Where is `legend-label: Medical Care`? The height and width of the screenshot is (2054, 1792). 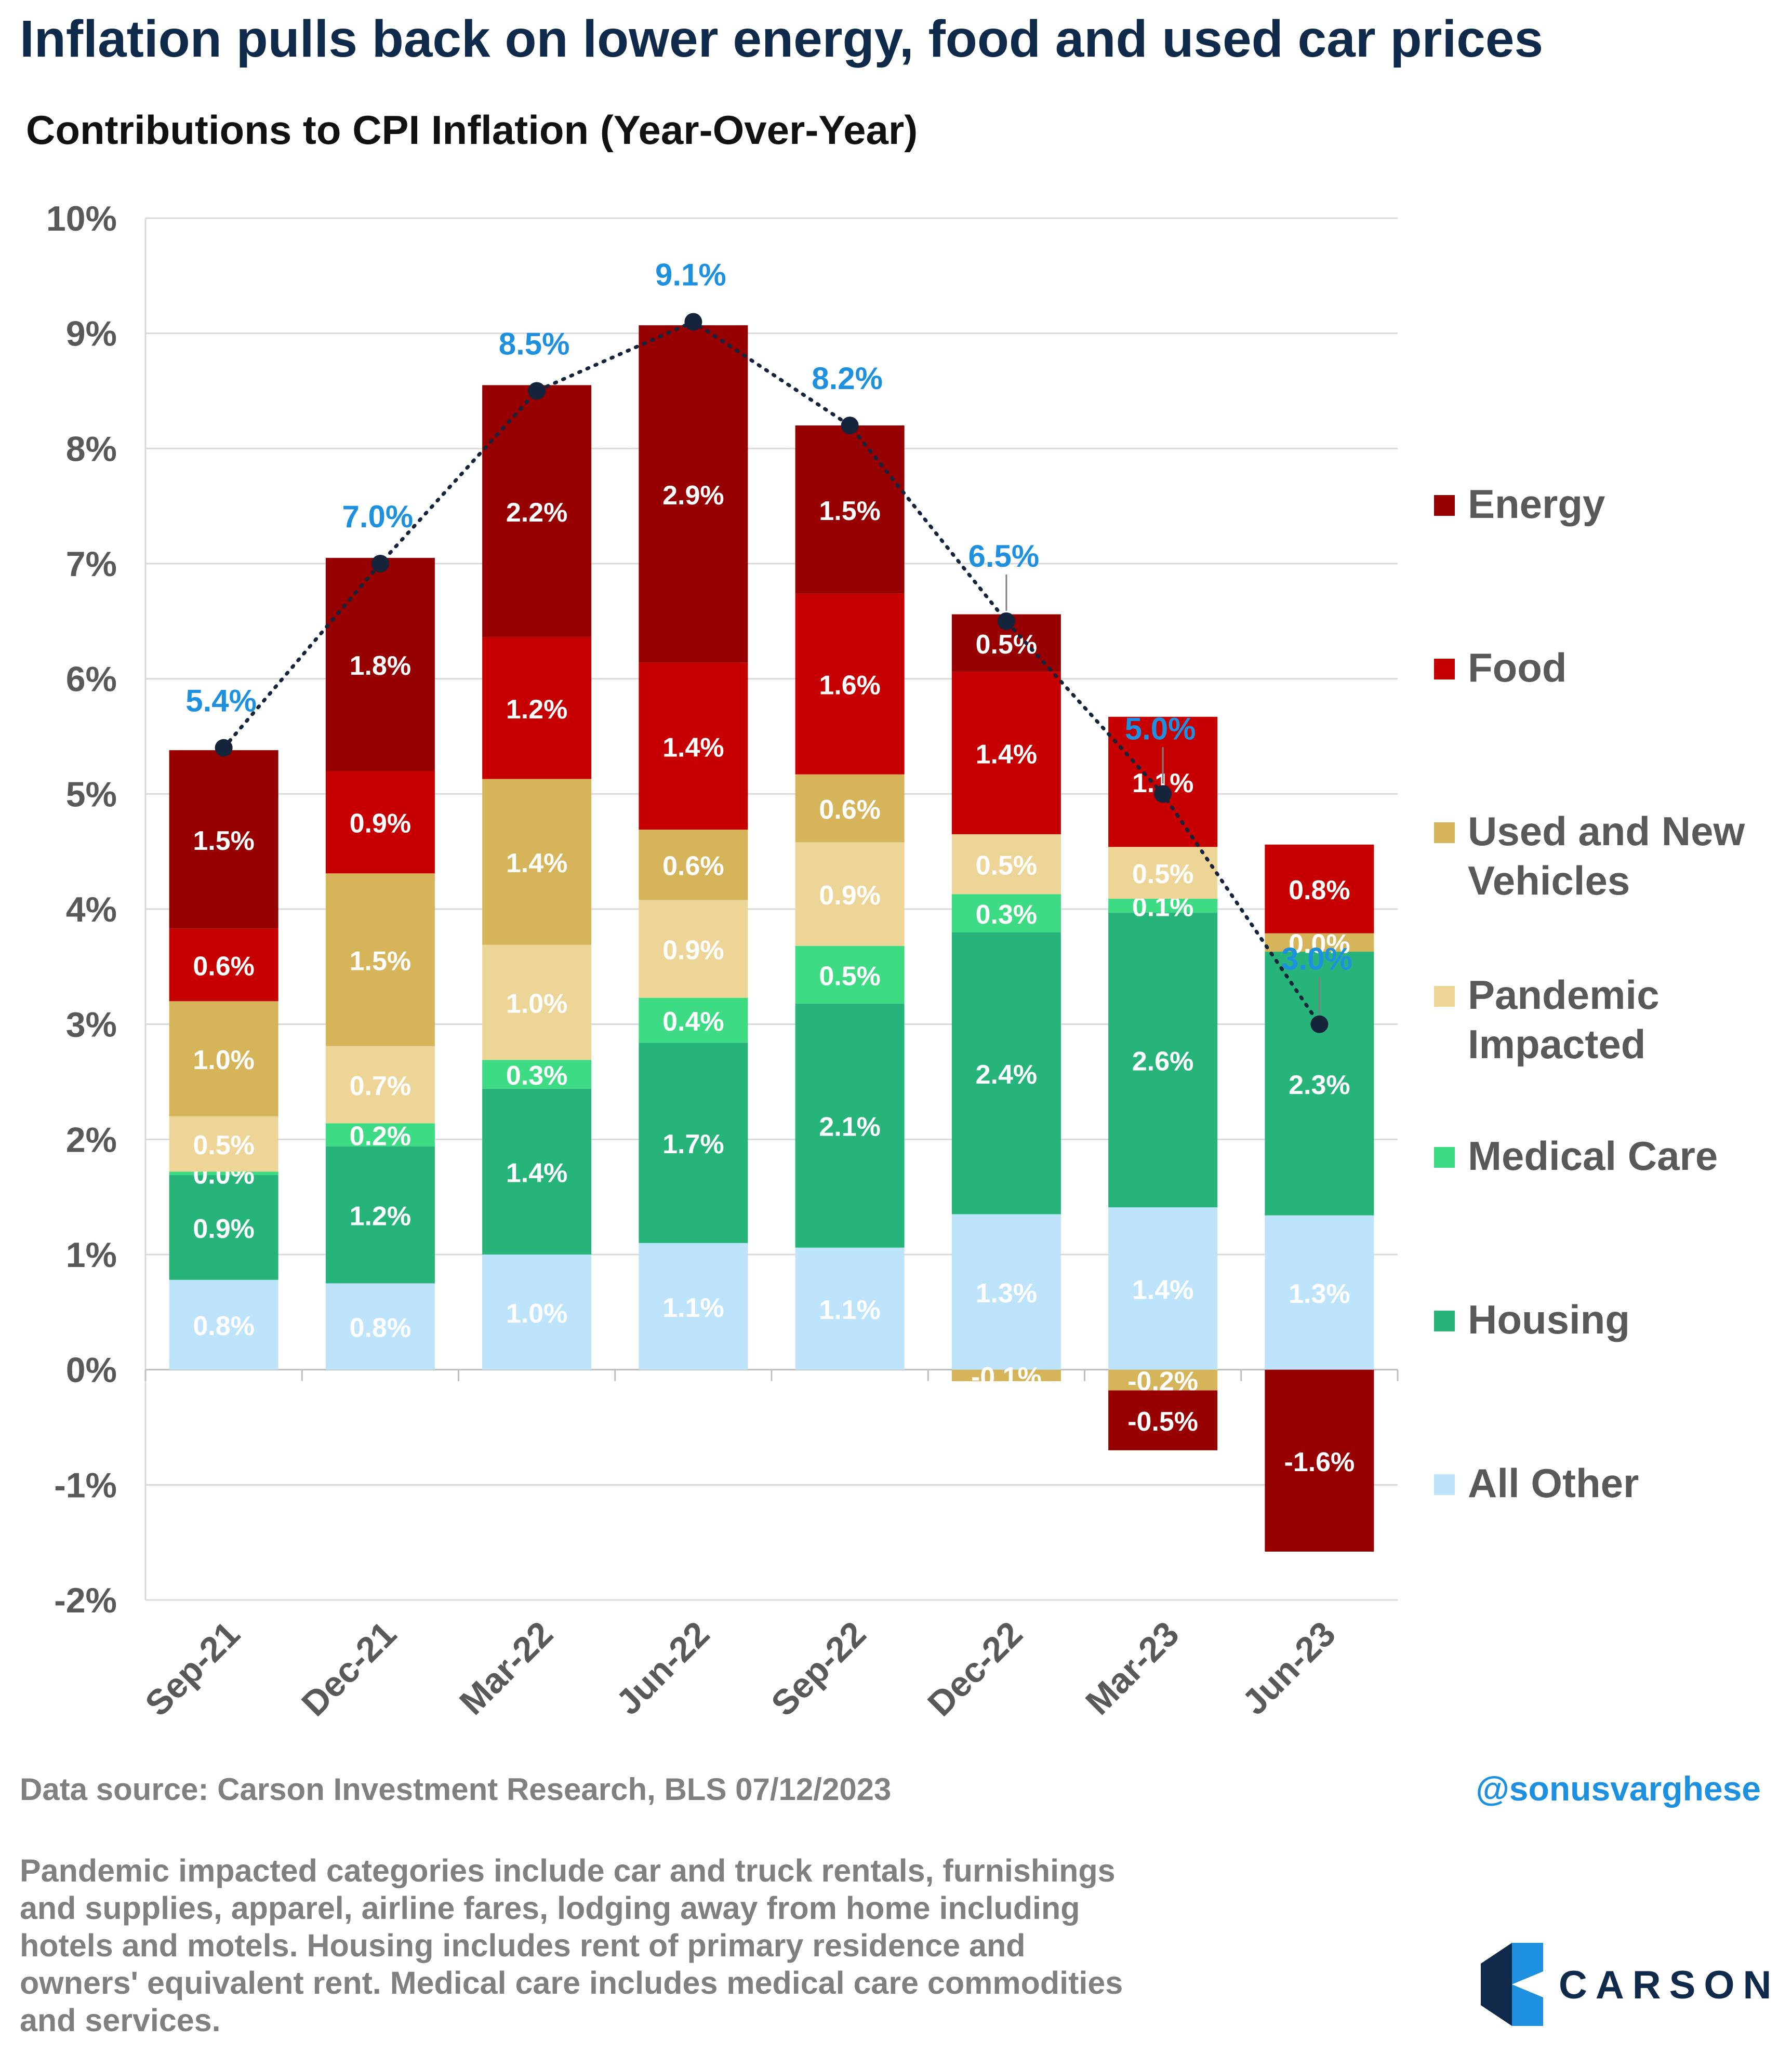
legend-label: Medical Care is located at coordinates (1593, 1156).